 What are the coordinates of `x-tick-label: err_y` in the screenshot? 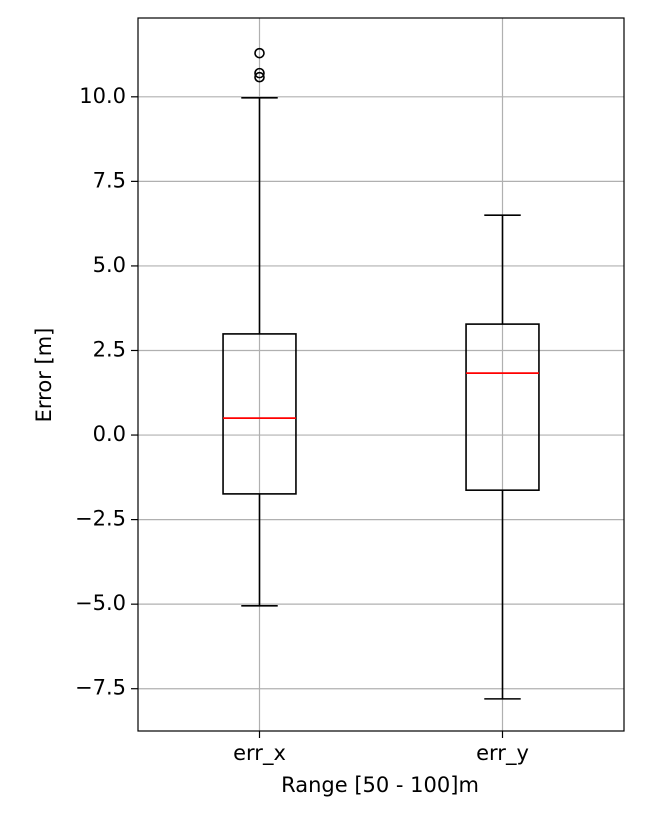 It's located at (502, 753).